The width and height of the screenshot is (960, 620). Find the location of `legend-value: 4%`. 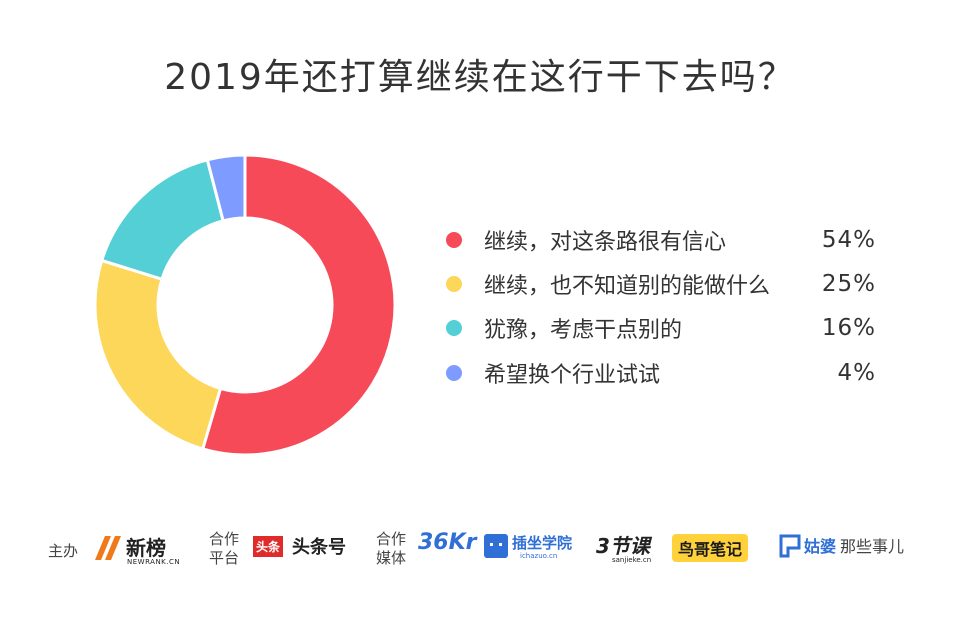

legend-value: 4% is located at coordinates (856, 373).